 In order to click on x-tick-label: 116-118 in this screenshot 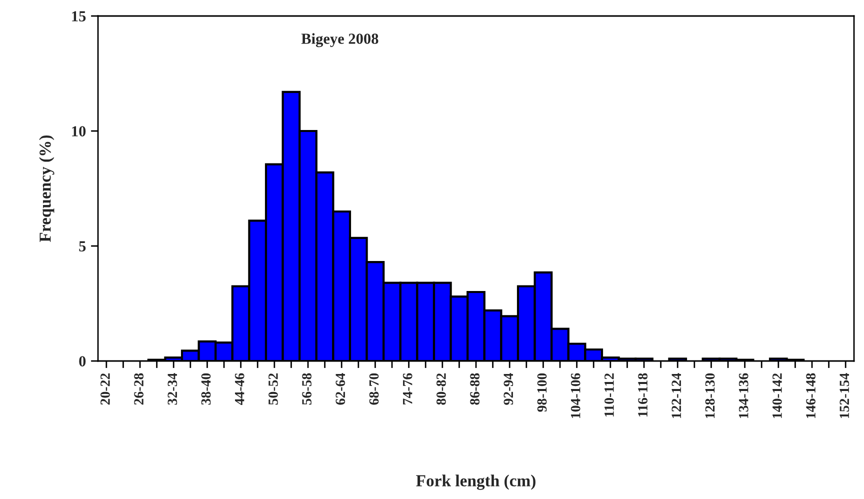, I will do `click(643, 394)`.